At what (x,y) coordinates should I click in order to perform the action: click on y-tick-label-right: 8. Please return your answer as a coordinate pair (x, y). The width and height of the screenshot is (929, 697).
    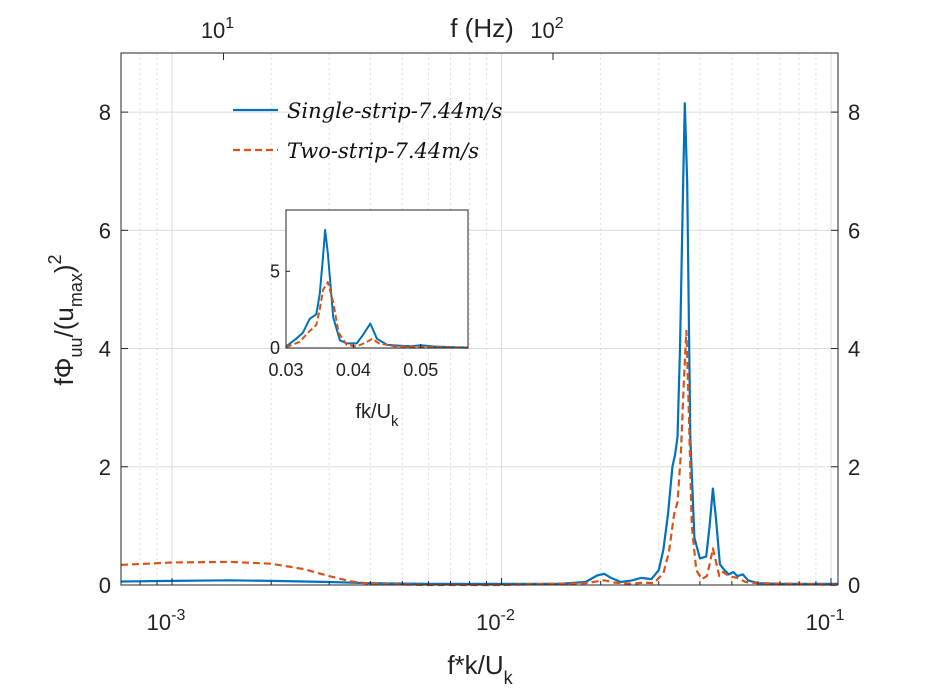
    Looking at the image, I should click on (854, 112).